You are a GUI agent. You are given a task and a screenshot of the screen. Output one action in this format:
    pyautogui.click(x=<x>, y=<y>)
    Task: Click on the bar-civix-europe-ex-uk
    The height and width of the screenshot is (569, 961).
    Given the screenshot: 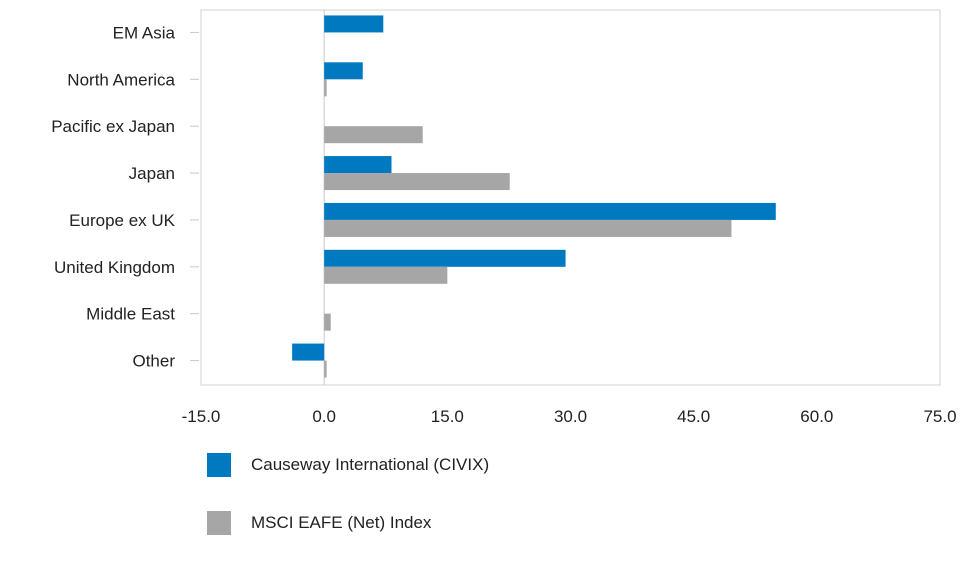 What is the action you would take?
    pyautogui.click(x=550, y=211)
    